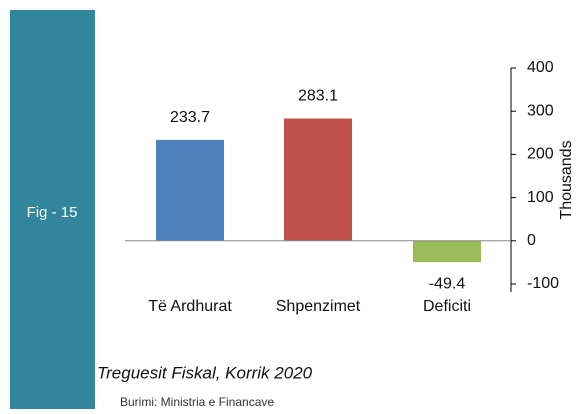  I want to click on source: Burimi: Ministria e Financave, so click(197, 402).